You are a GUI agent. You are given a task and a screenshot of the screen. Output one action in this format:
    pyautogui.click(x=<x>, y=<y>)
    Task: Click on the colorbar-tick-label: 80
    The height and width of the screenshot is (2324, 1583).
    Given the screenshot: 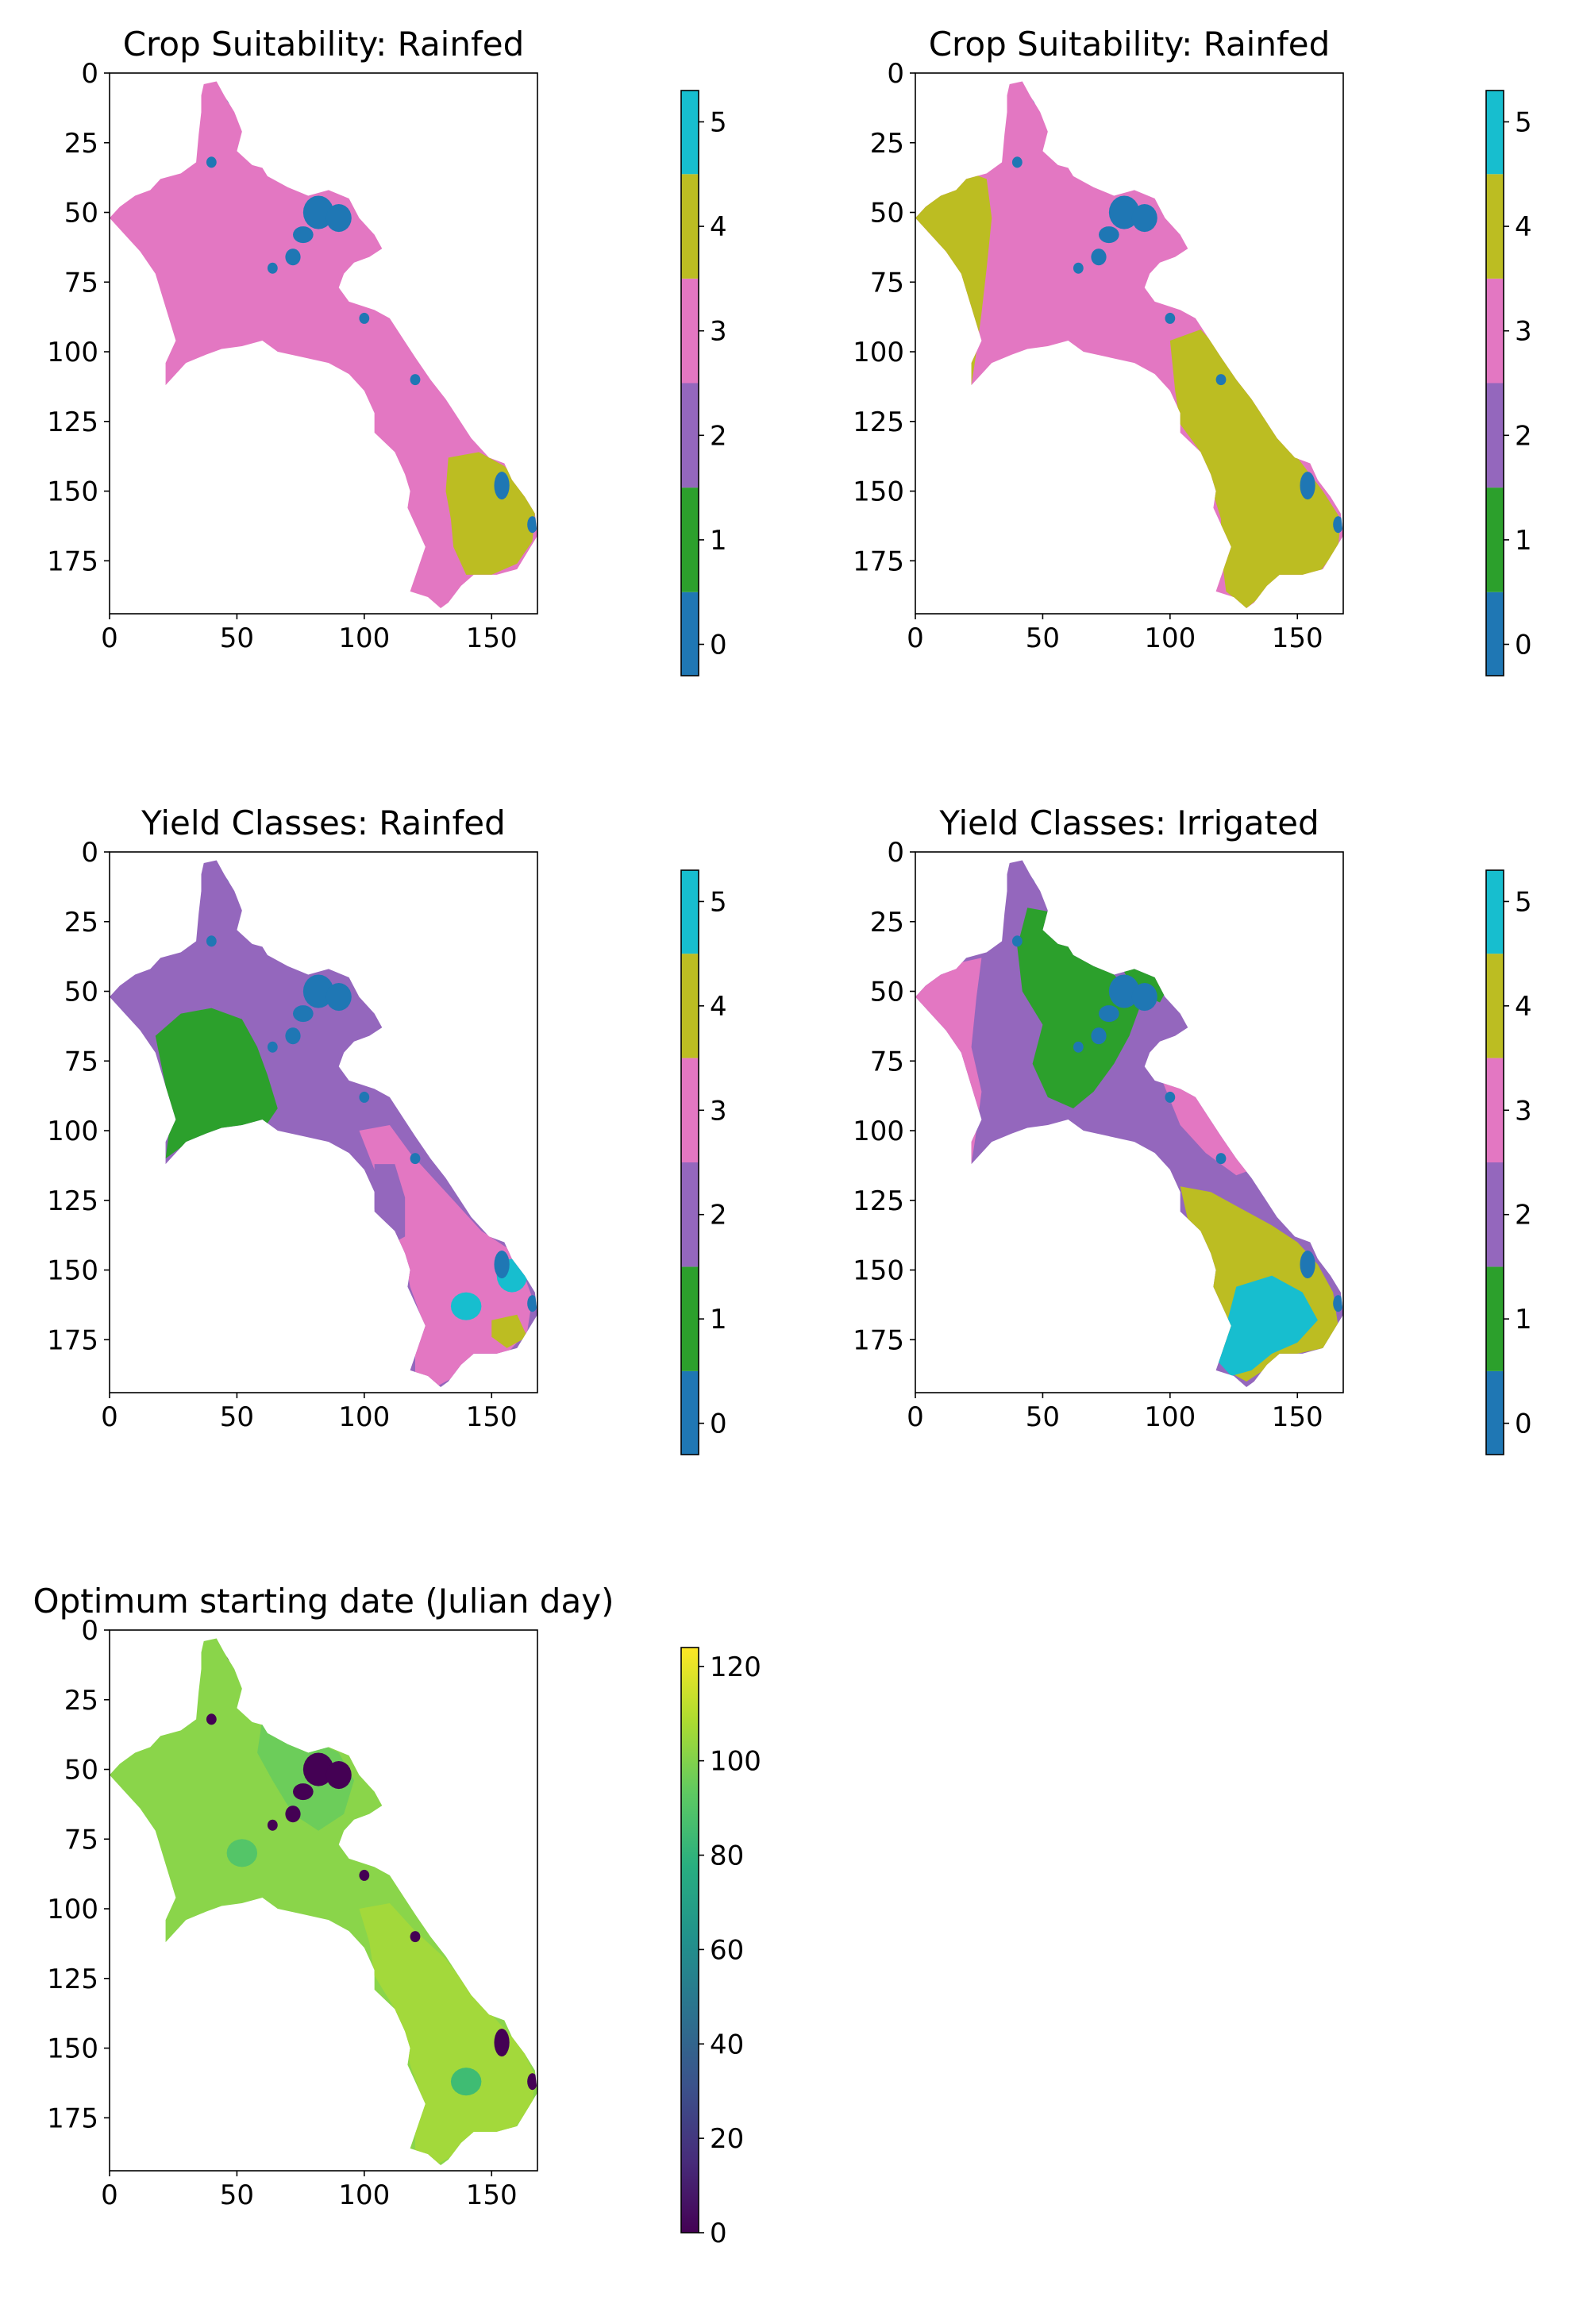 What is the action you would take?
    pyautogui.click(x=727, y=1856)
    